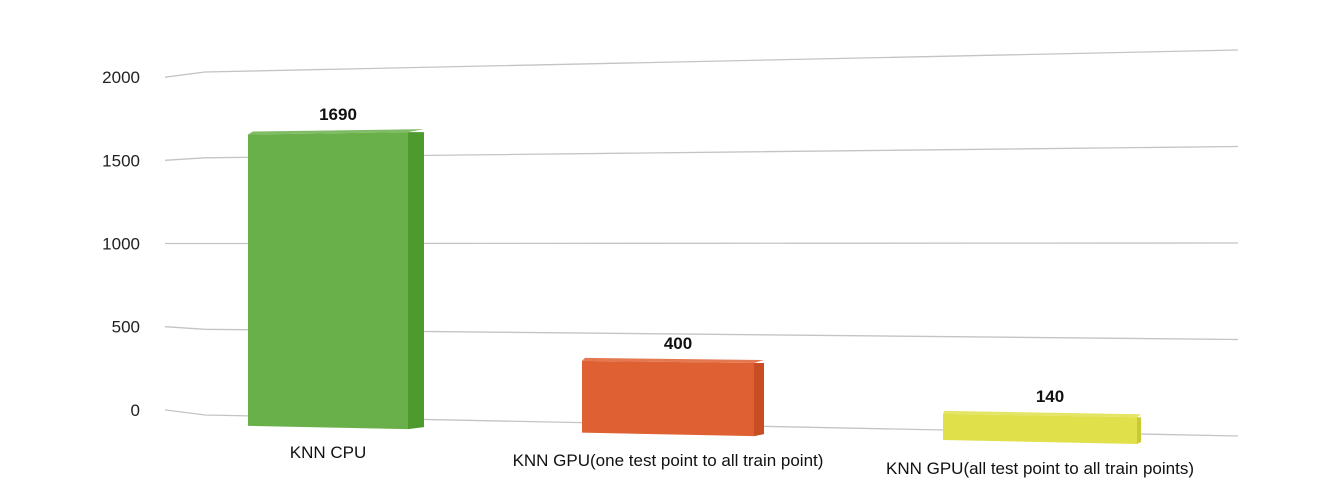  What do you see at coordinates (338, 114) in the screenshot?
I see `data-label-1: 1690` at bounding box center [338, 114].